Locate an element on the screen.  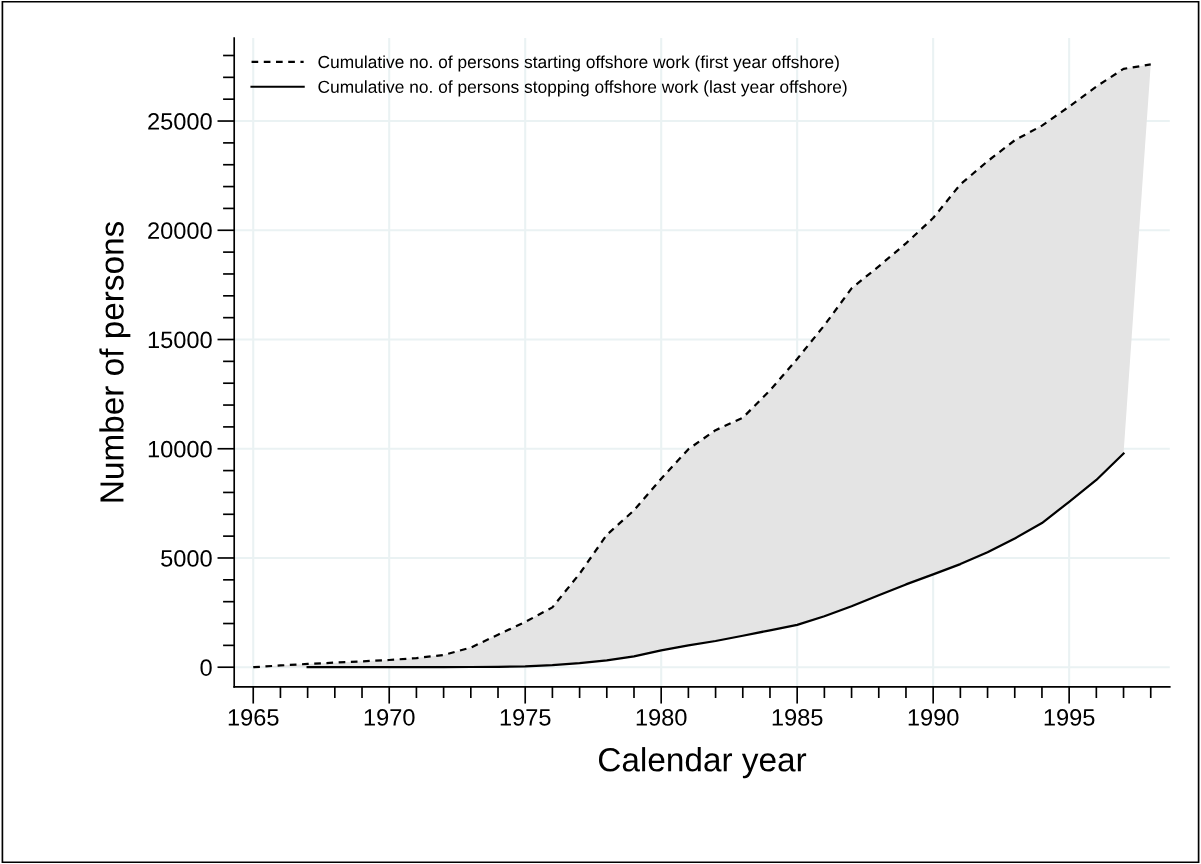
y-tick-label: 25000 is located at coordinates (180, 121).